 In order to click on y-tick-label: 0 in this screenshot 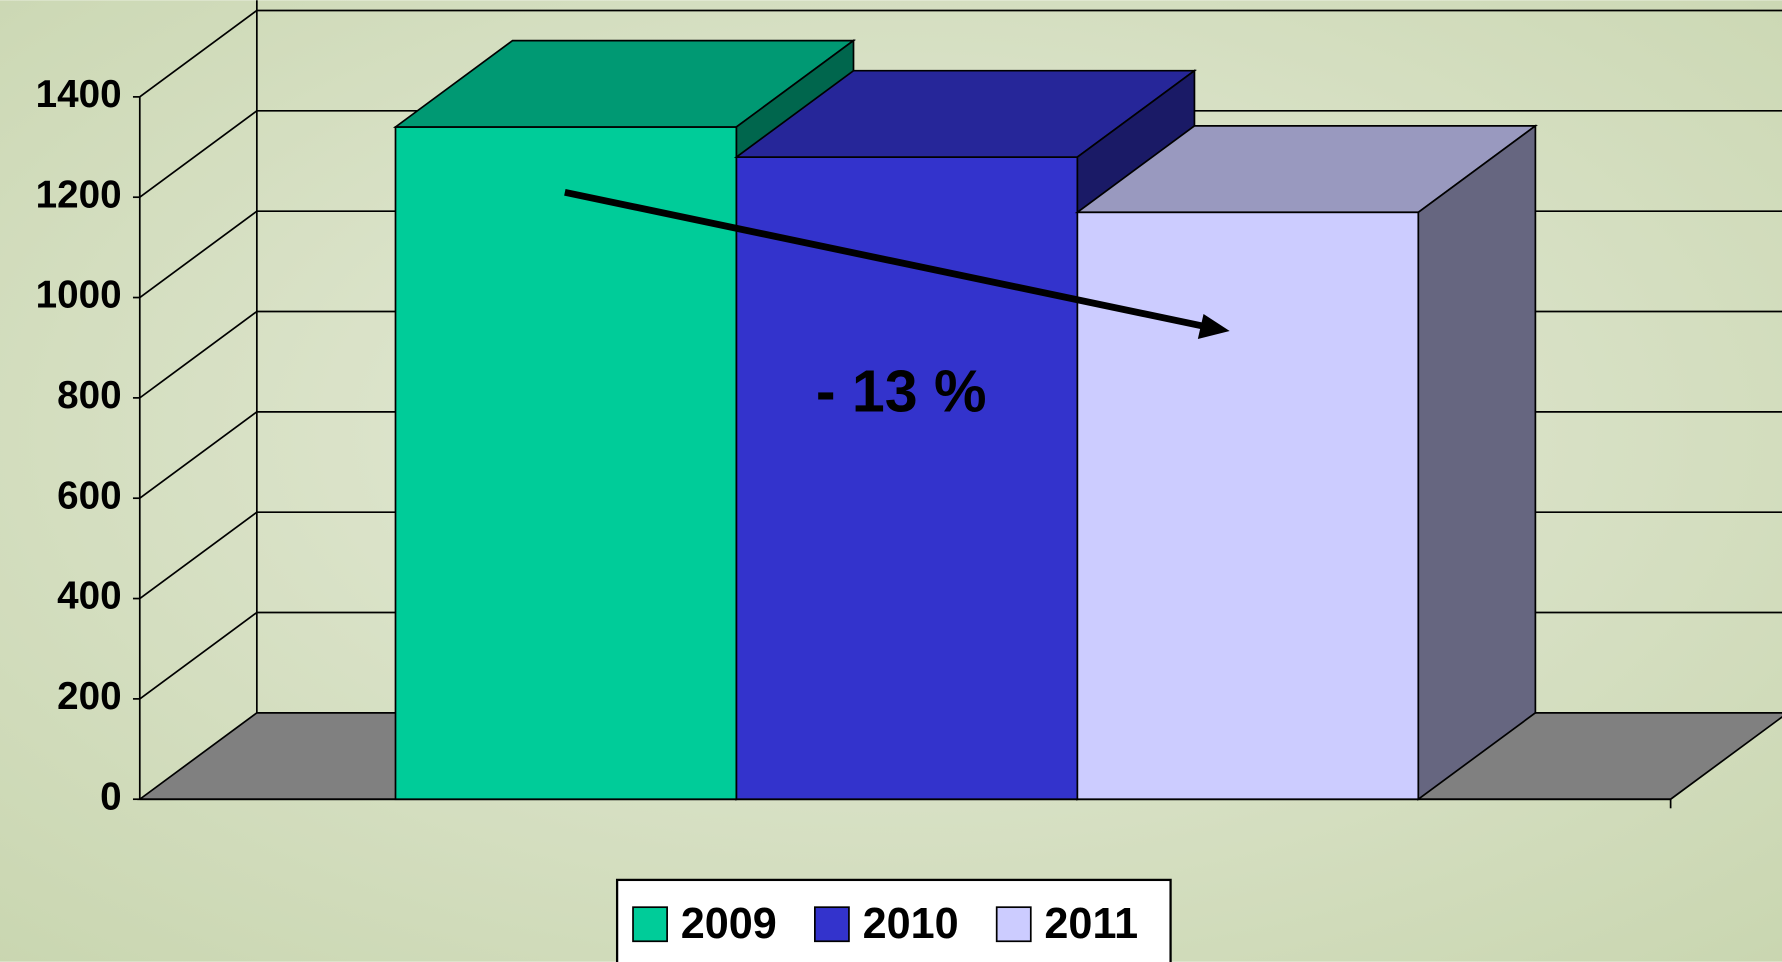, I will do `click(110, 796)`.